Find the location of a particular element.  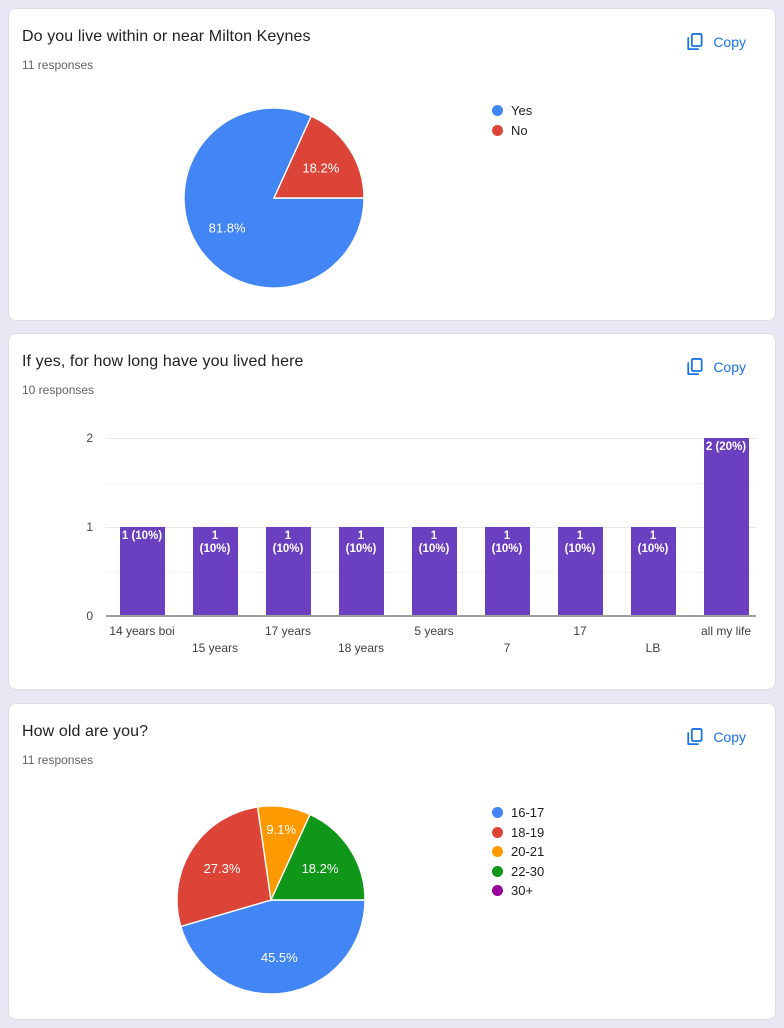

x-axis-category-label: 17 is located at coordinates (580, 631).